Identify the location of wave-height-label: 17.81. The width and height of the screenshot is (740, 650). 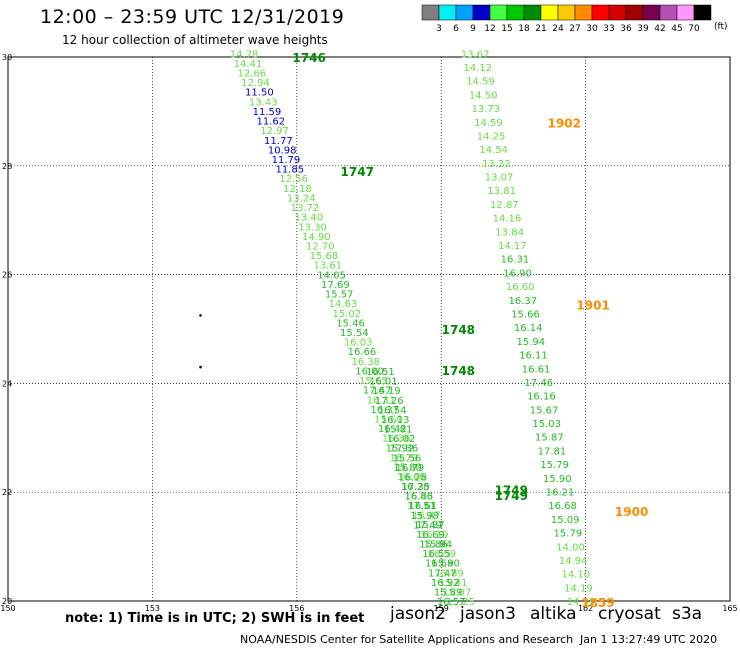
(552, 451).